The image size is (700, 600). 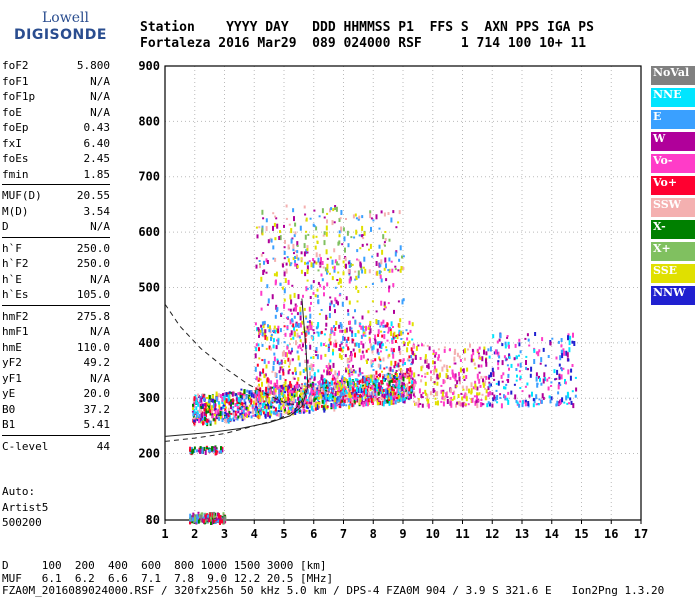 I want to click on x-tick-label: 7, so click(x=343, y=534).